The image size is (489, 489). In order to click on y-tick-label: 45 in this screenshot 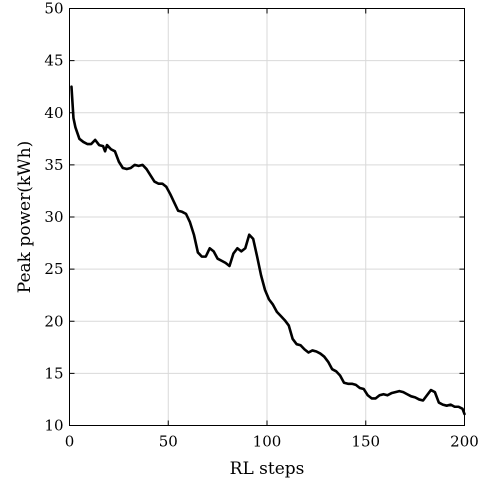, I will do `click(53, 61)`.